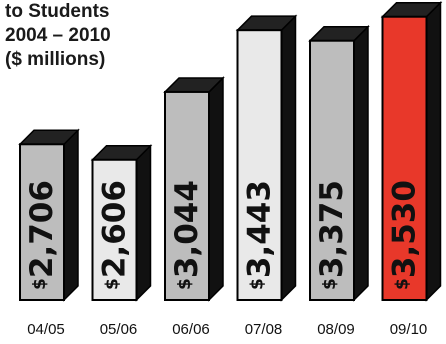  Describe the element at coordinates (55, 59) in the screenshot. I see `title-line-3: ($ millions)` at that location.